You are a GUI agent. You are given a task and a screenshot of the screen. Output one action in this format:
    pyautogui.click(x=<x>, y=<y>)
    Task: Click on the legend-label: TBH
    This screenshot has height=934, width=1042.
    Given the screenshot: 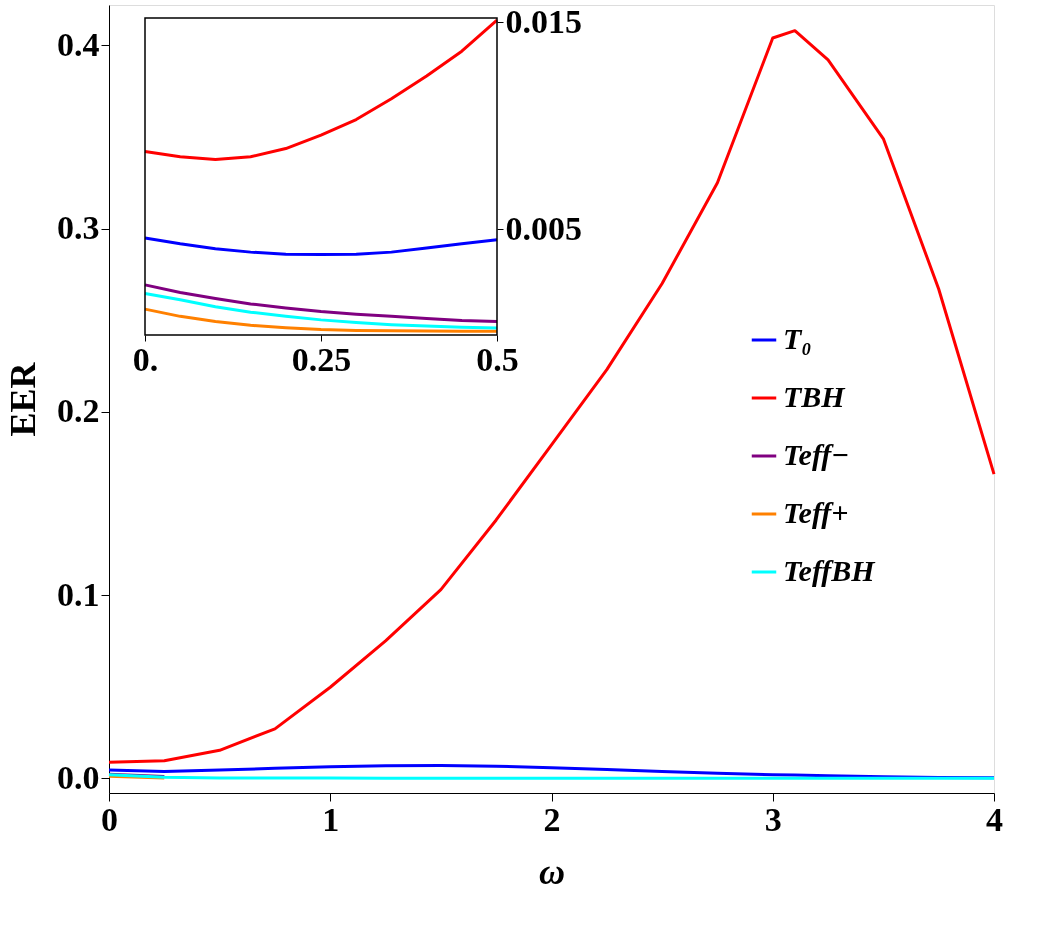 What is the action you would take?
    pyautogui.click(x=815, y=396)
    